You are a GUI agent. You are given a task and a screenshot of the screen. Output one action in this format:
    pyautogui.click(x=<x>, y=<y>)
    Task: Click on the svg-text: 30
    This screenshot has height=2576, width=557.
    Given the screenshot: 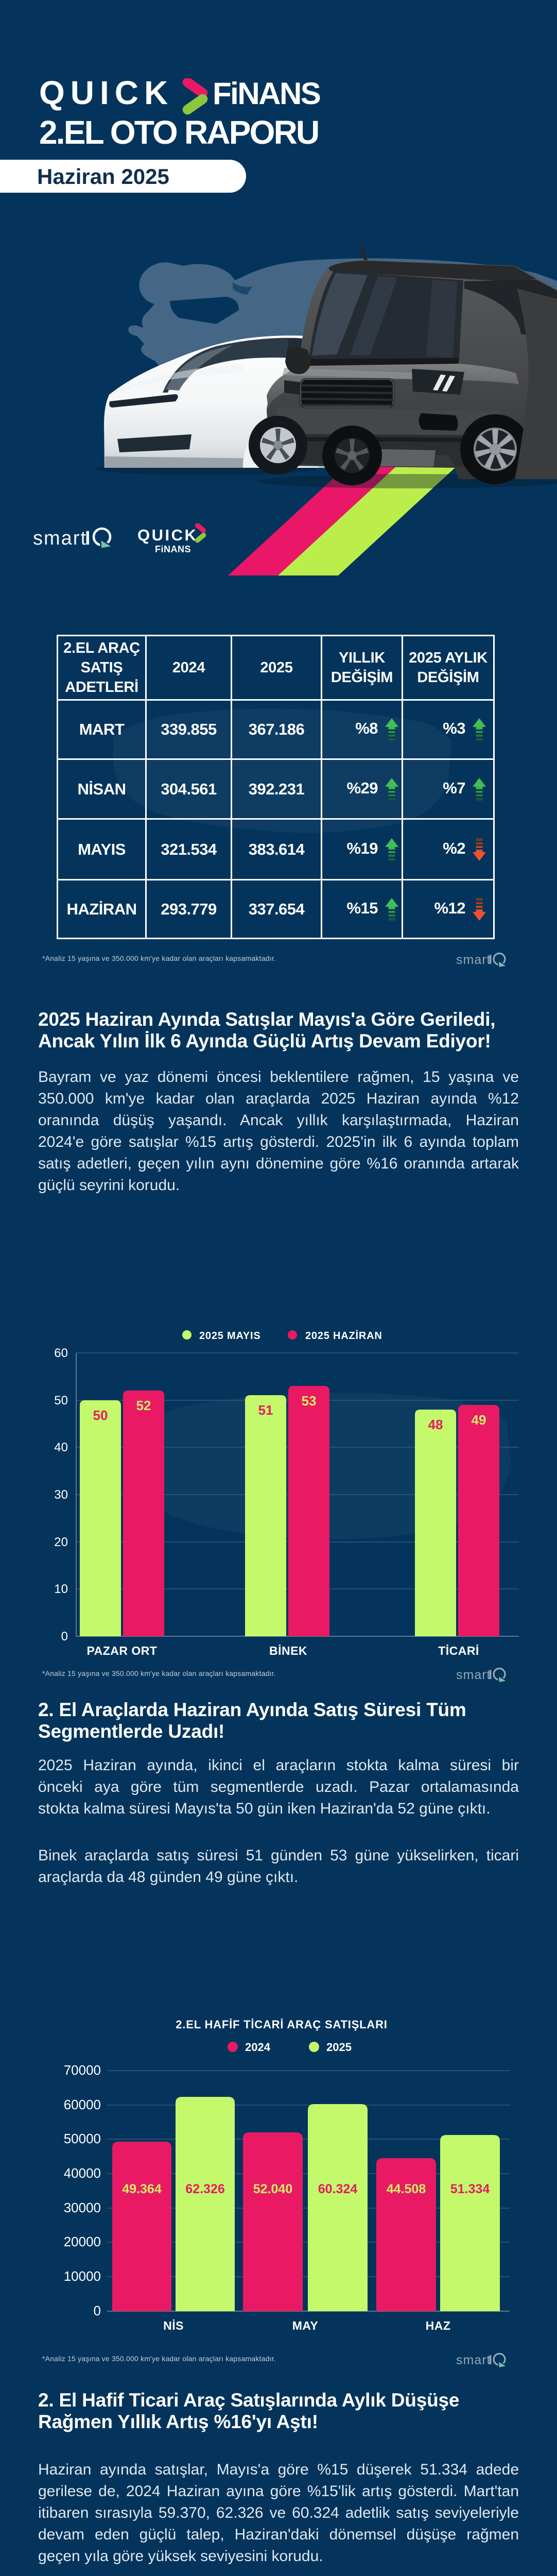 What is the action you would take?
    pyautogui.click(x=61, y=1495)
    